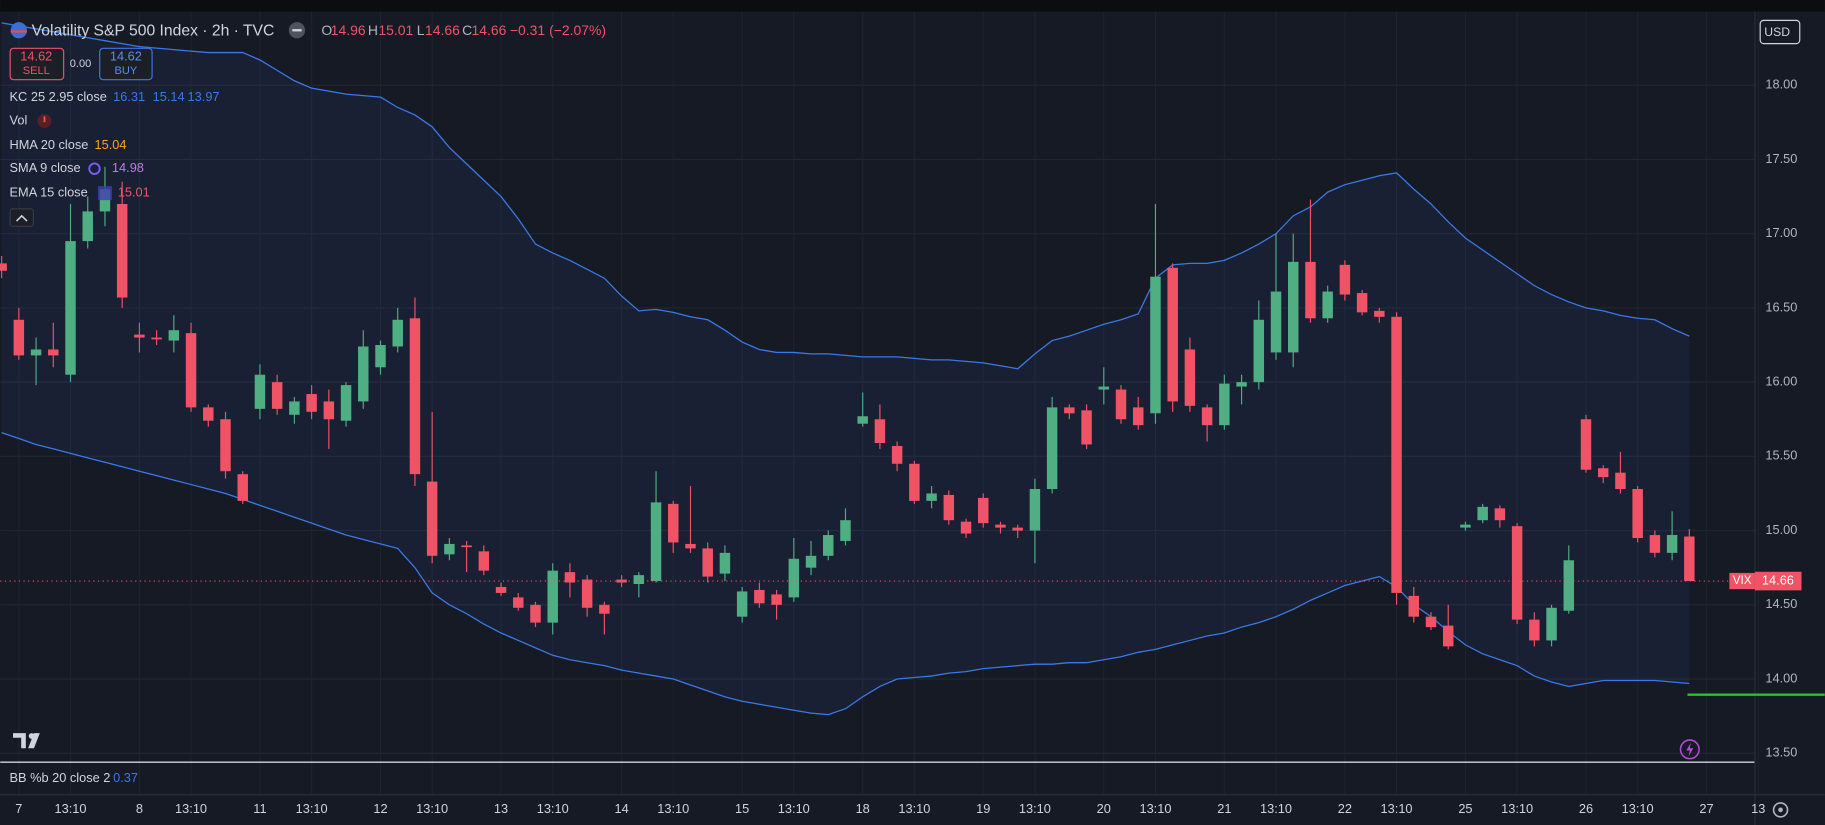 The image size is (1825, 825). I want to click on symbol-label: VIX, so click(1742, 580).